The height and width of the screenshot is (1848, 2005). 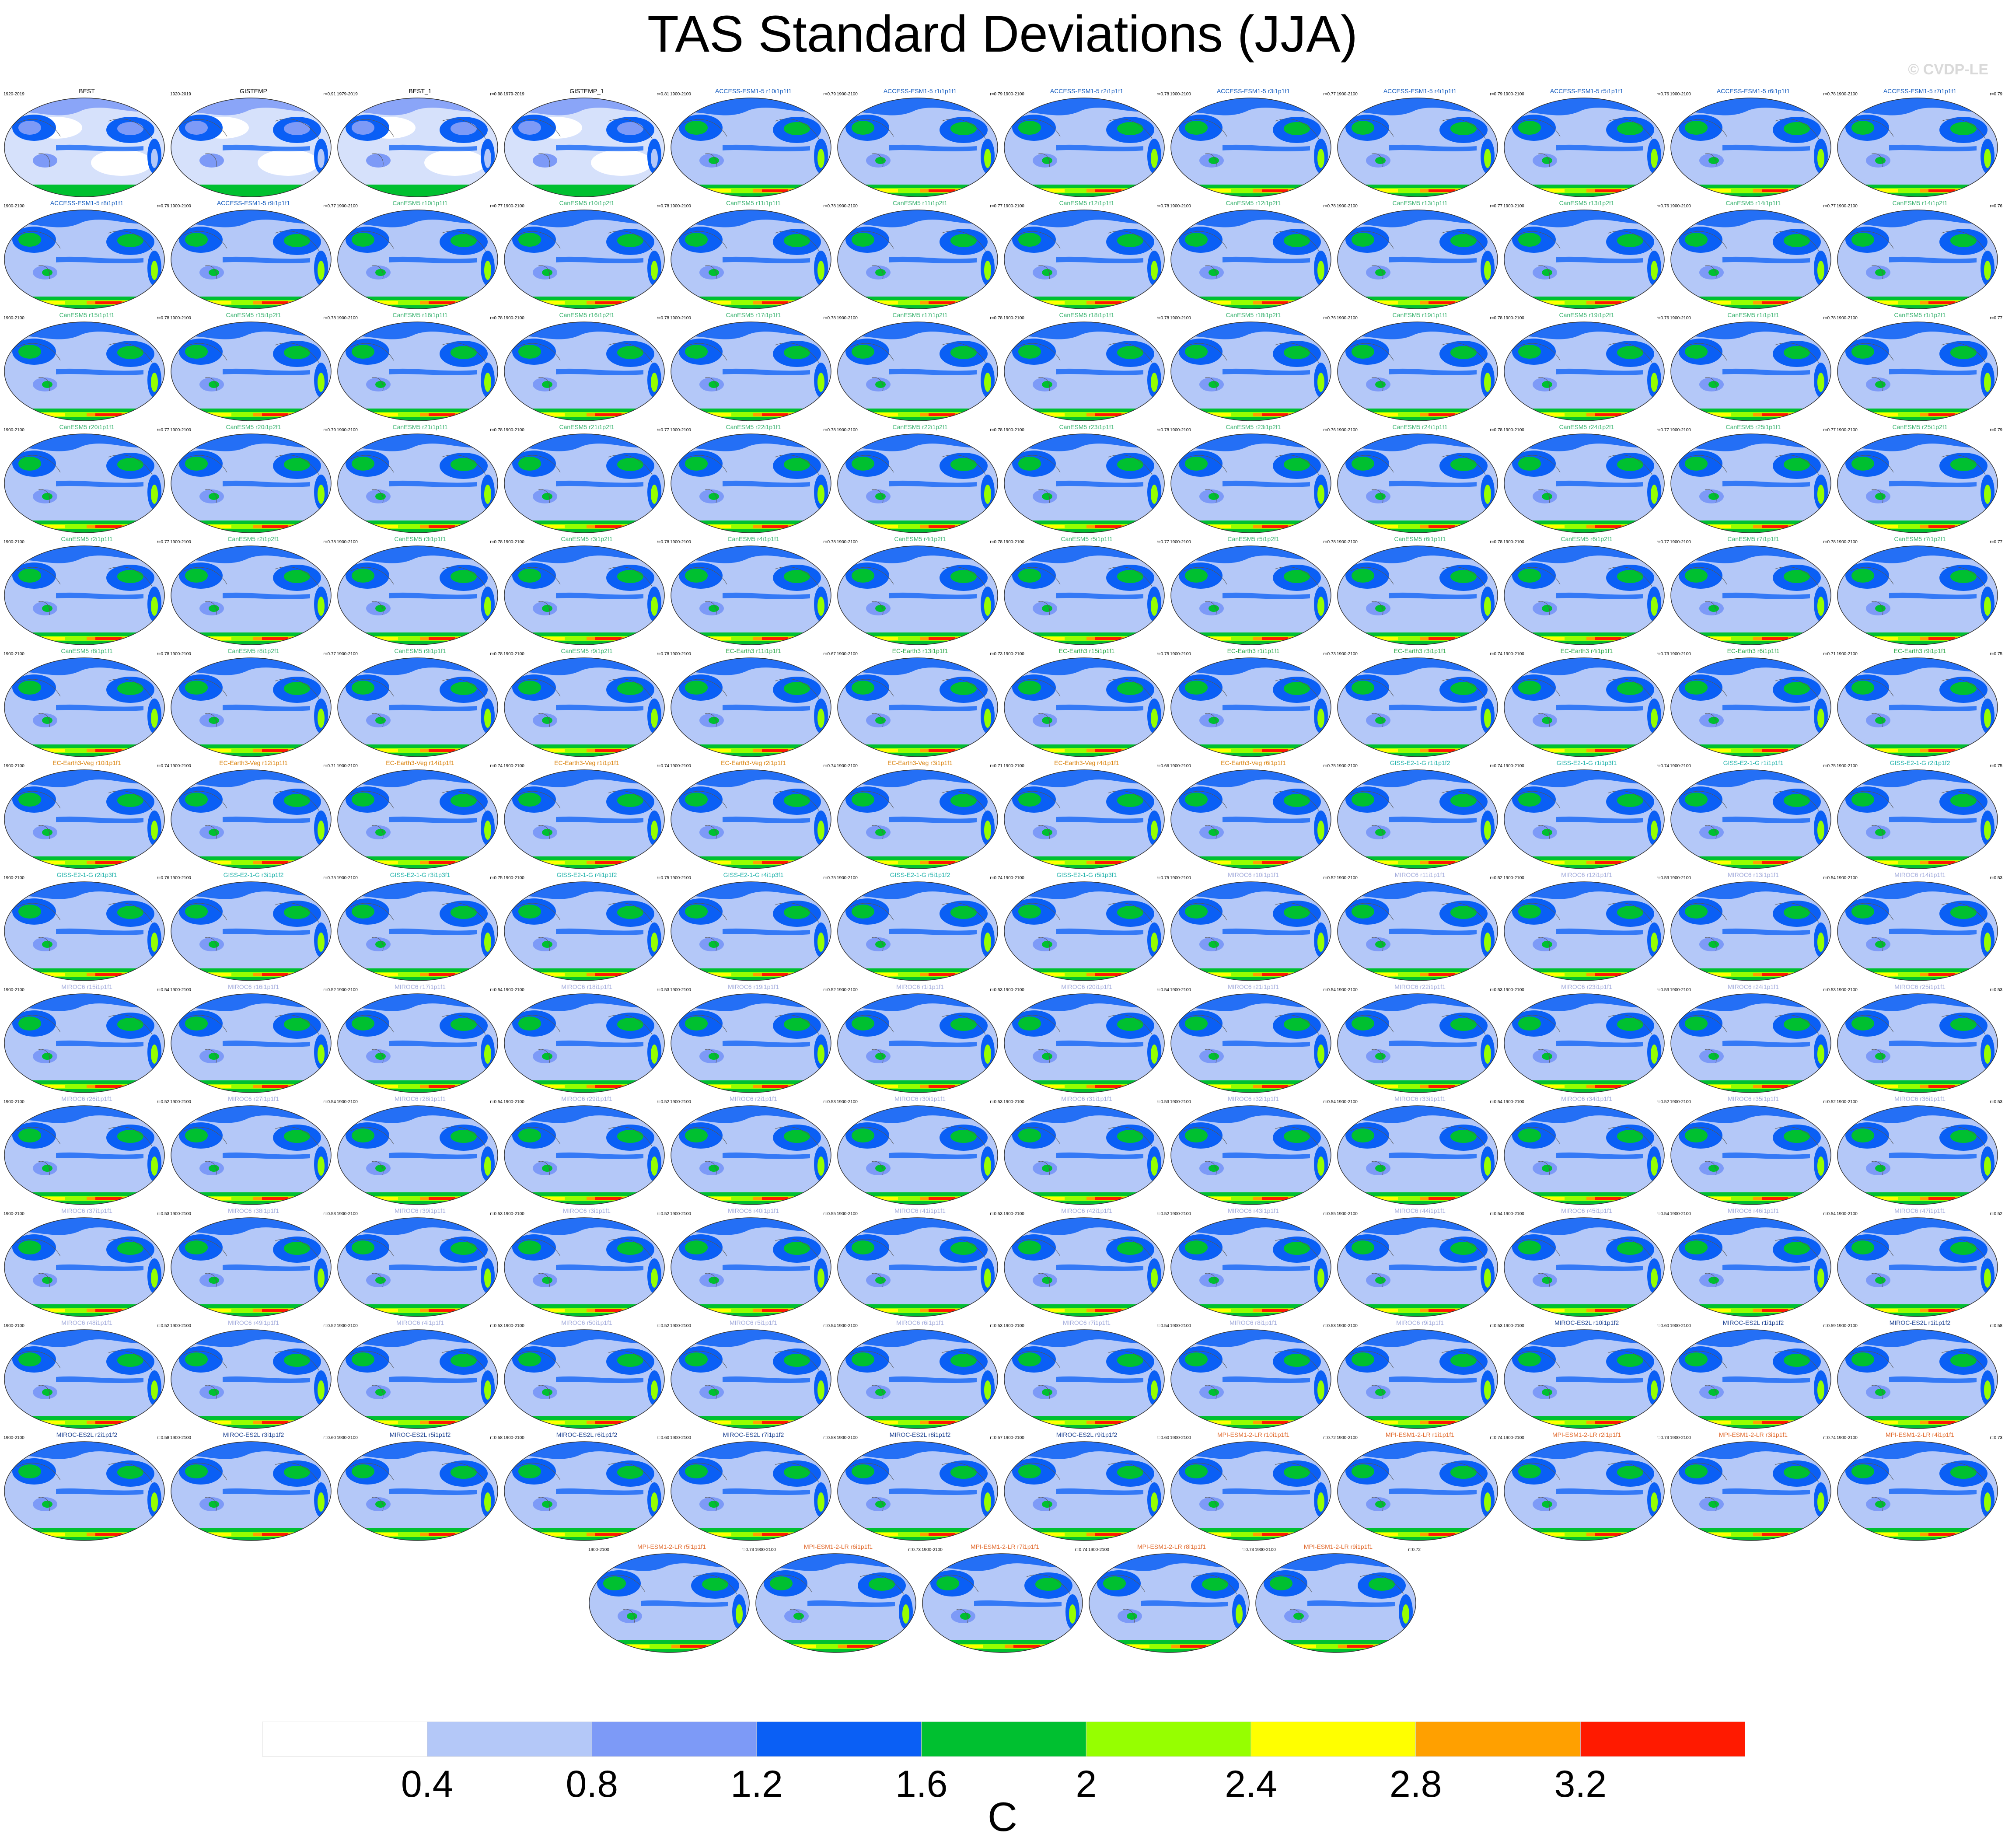 What do you see at coordinates (587, 815) in the screenshot?
I see `map-panel: EC-Earth3-Veg r1i1p1f1 1900-2100 r=0.74` at bounding box center [587, 815].